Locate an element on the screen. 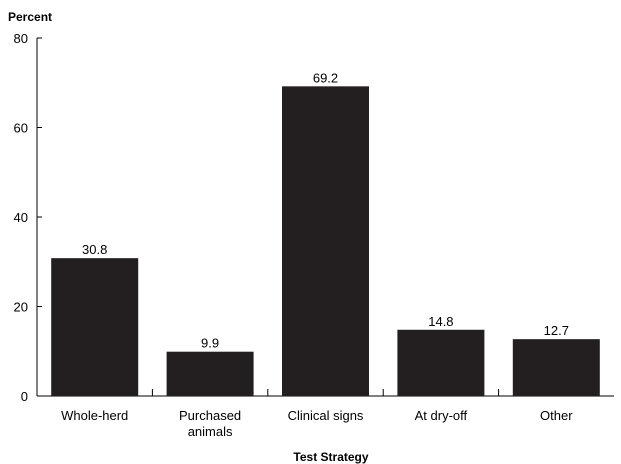 The image size is (621, 464). x-category-label-line: animals is located at coordinates (210, 431).